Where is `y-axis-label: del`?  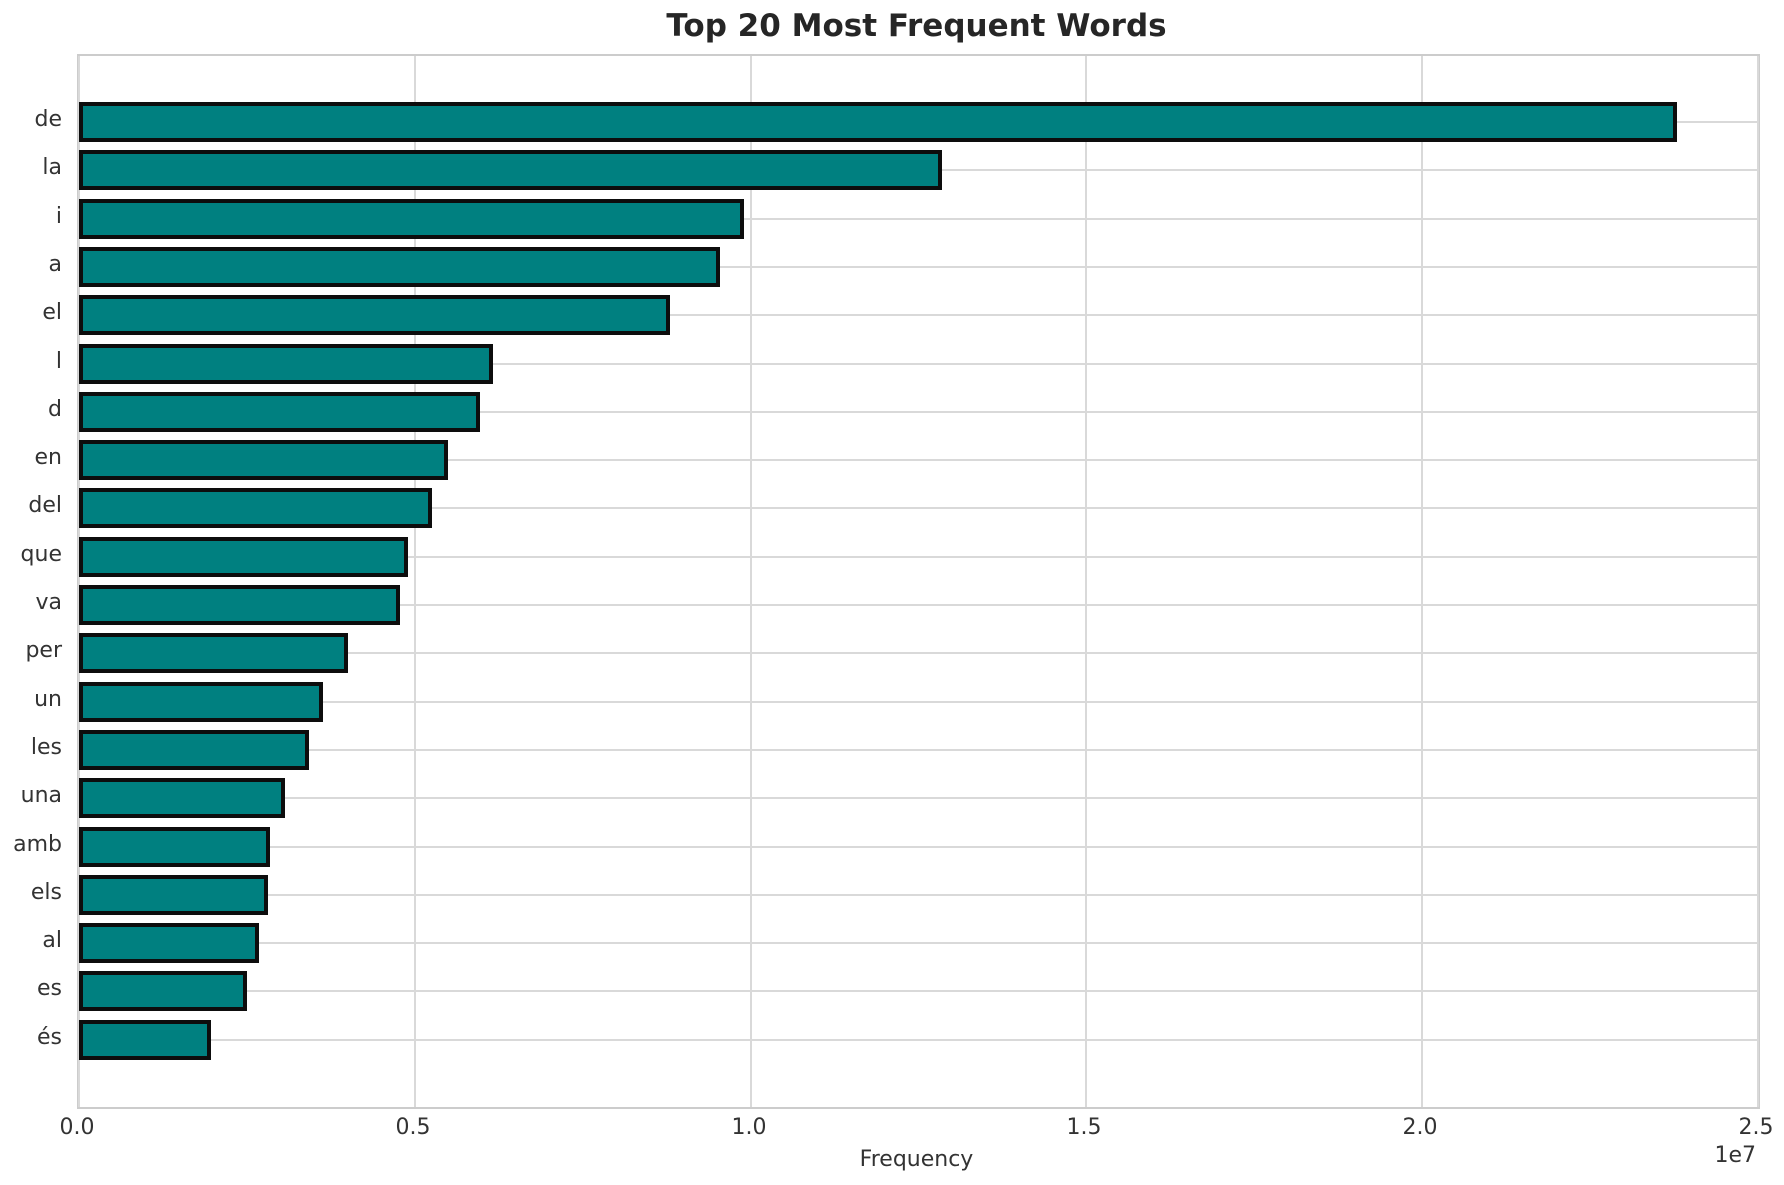
y-axis-label: del is located at coordinates (45, 505).